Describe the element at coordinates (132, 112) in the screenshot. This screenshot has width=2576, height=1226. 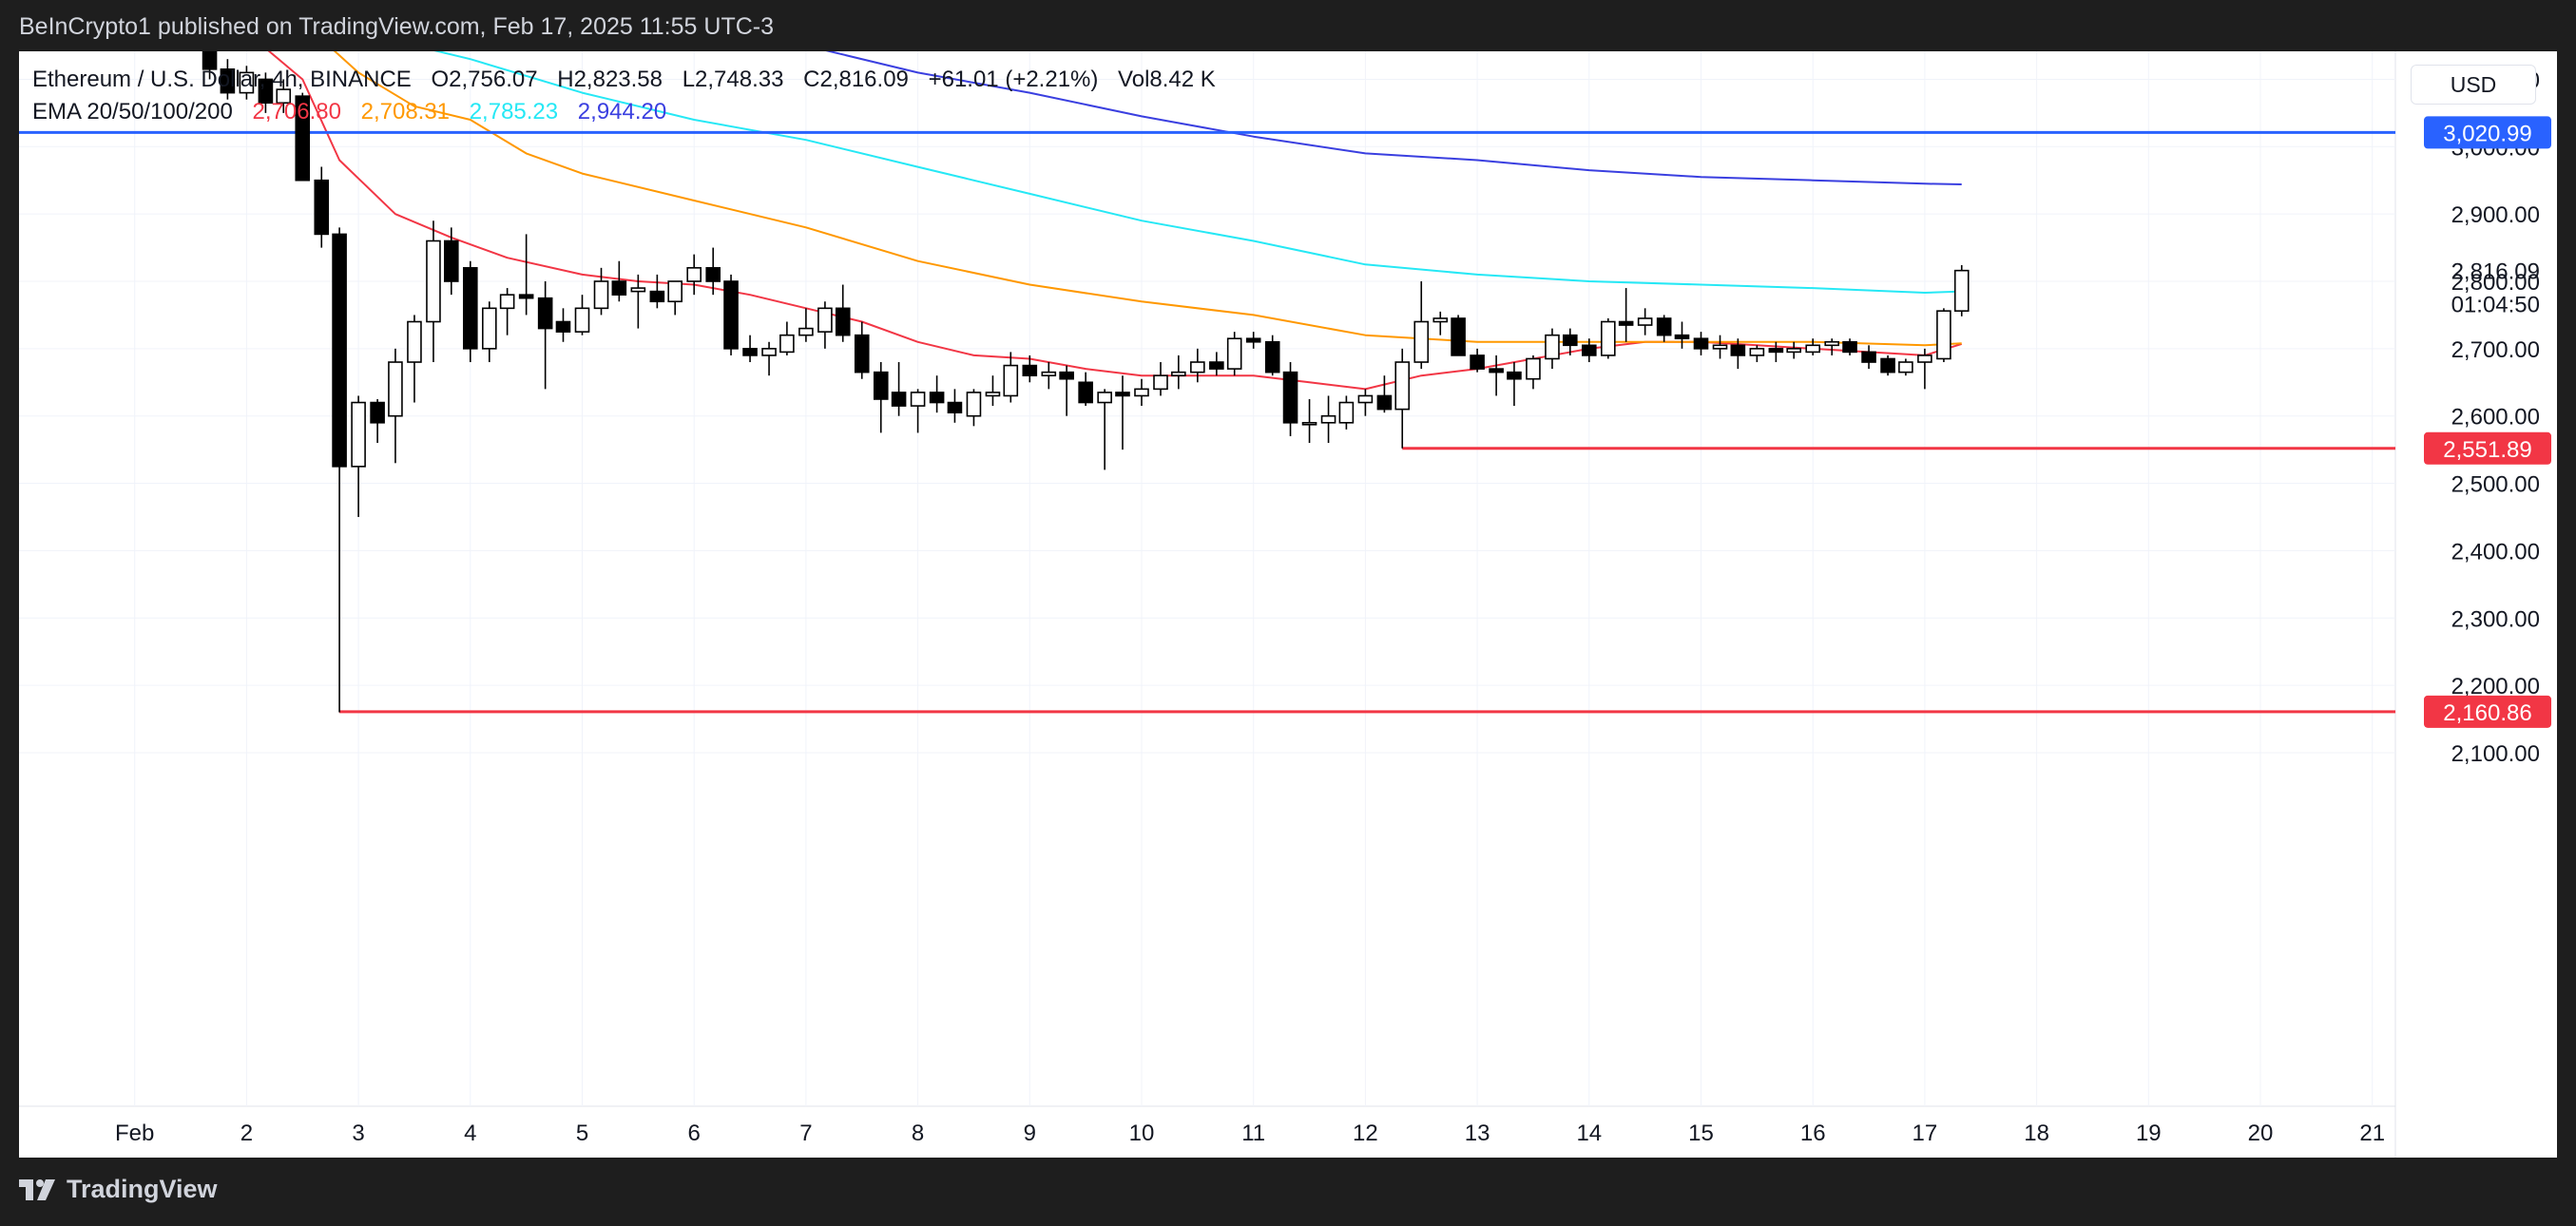
I see `ema-title: EMA 20/50/100/200` at that location.